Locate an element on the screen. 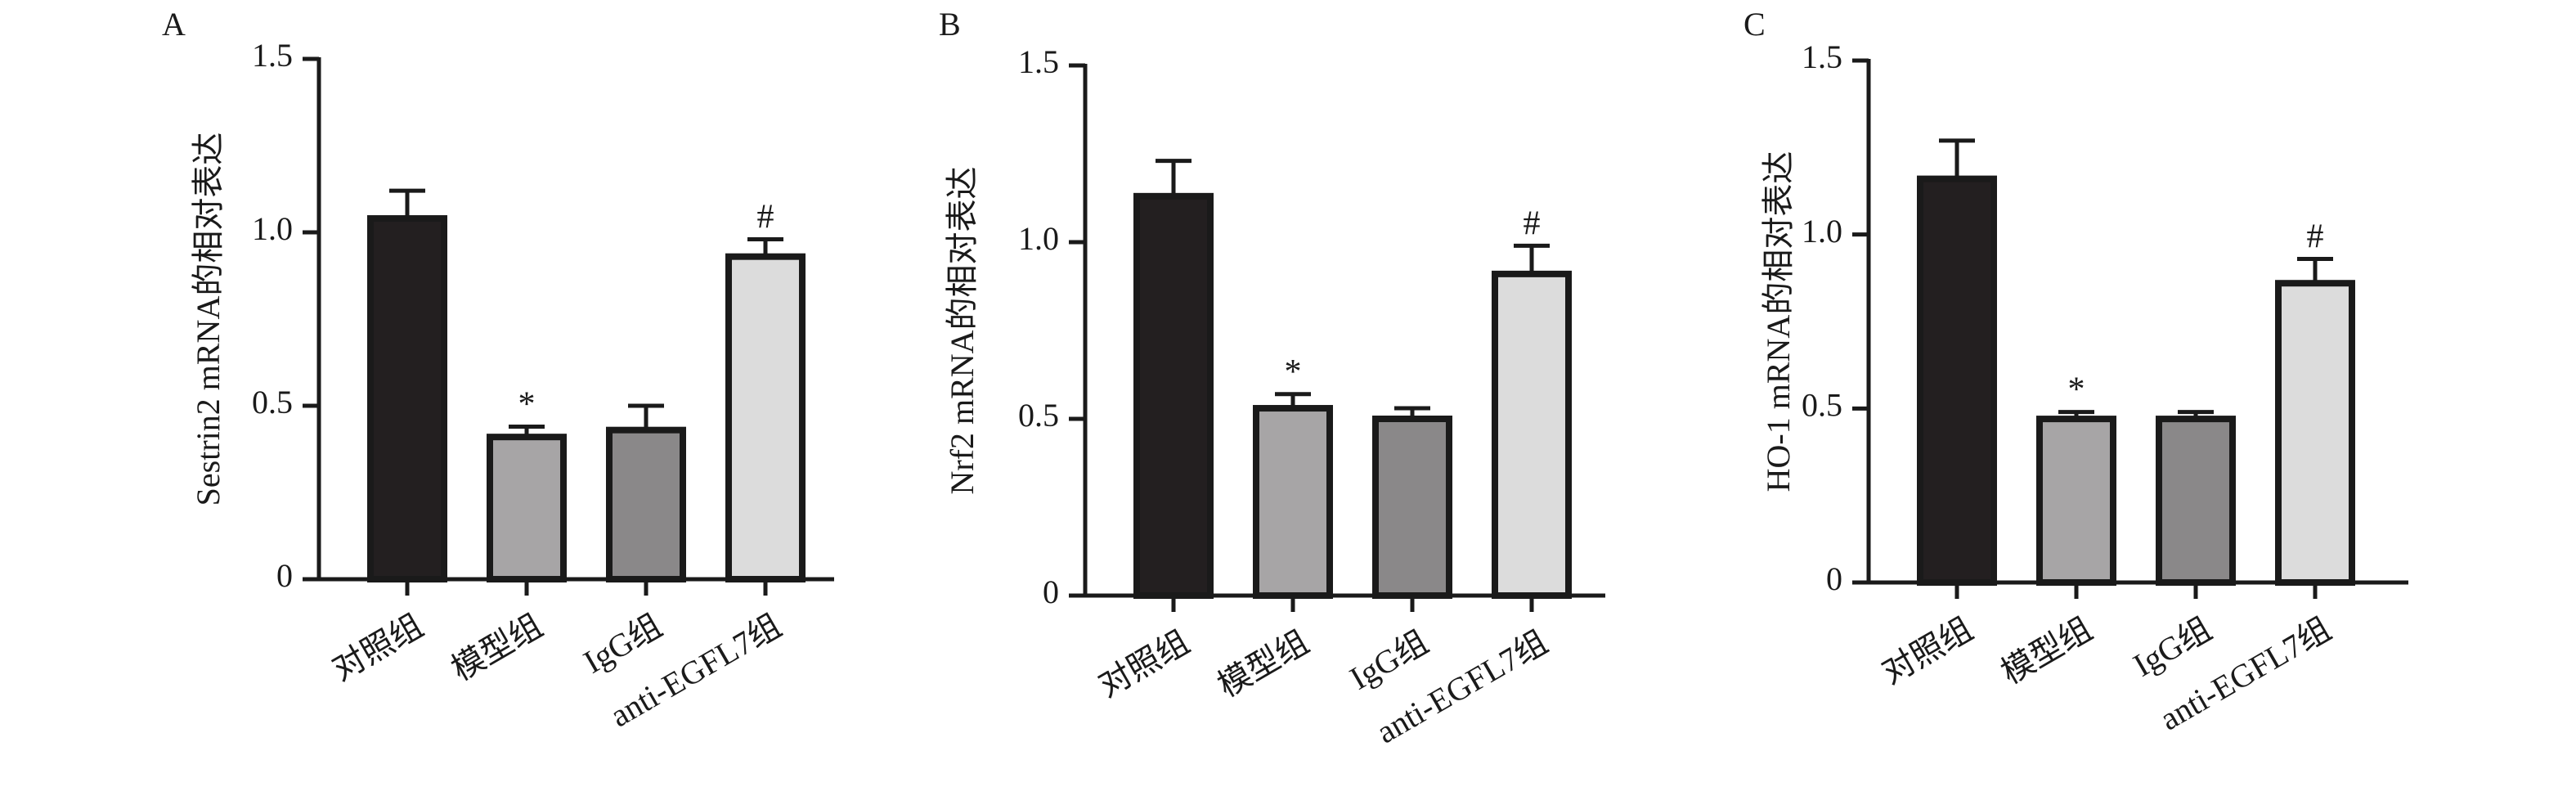 Image resolution: width=2576 pixels, height=787 pixels. panel-label: A is located at coordinates (174, 24).